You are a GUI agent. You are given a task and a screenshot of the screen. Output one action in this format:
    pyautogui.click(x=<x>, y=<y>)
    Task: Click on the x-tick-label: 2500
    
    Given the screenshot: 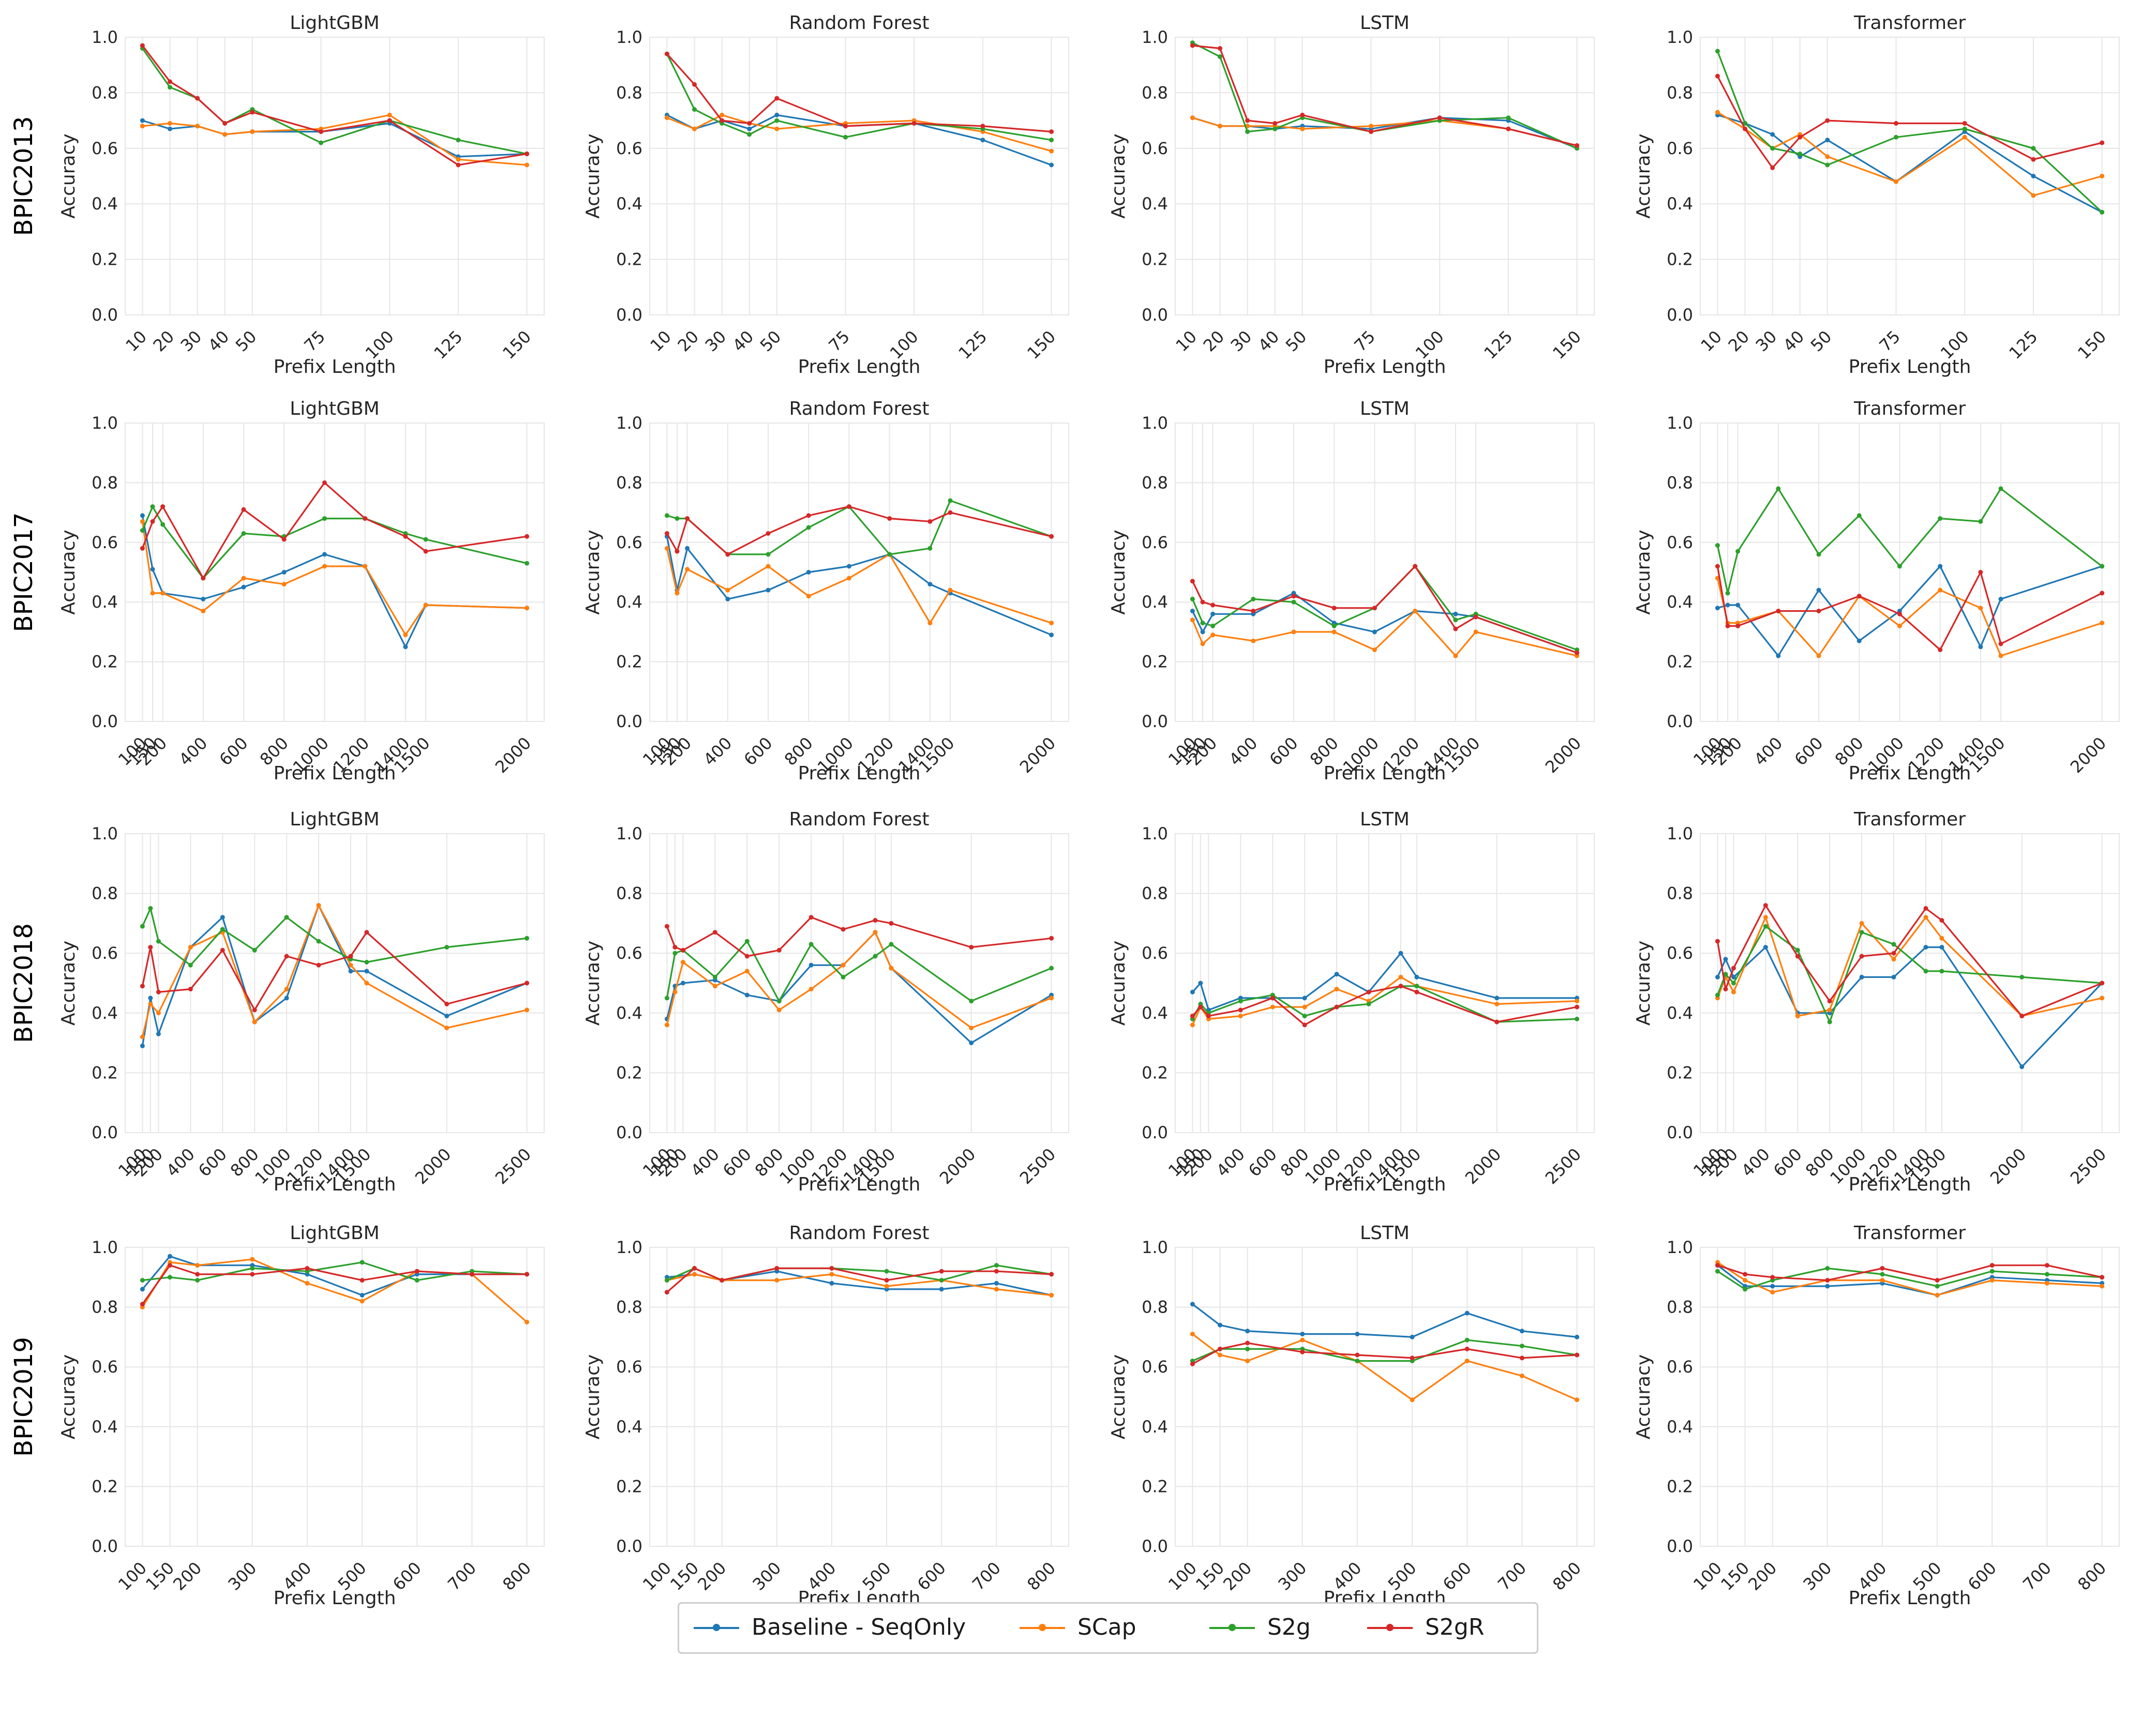 What is the action you would take?
    pyautogui.click(x=513, y=1166)
    